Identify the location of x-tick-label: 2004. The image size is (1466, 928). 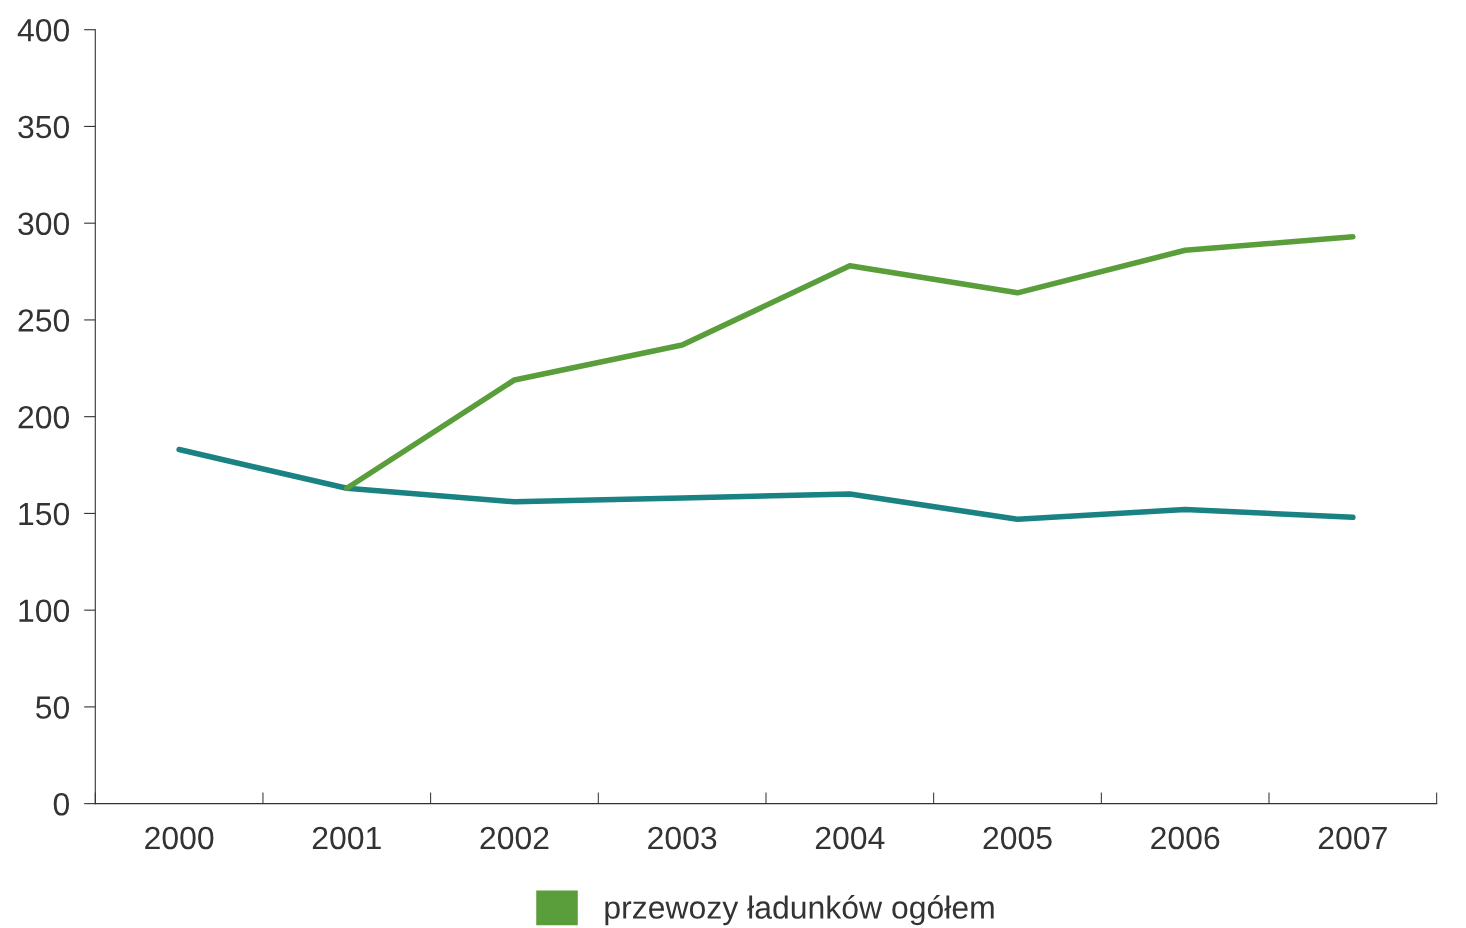
(850, 838).